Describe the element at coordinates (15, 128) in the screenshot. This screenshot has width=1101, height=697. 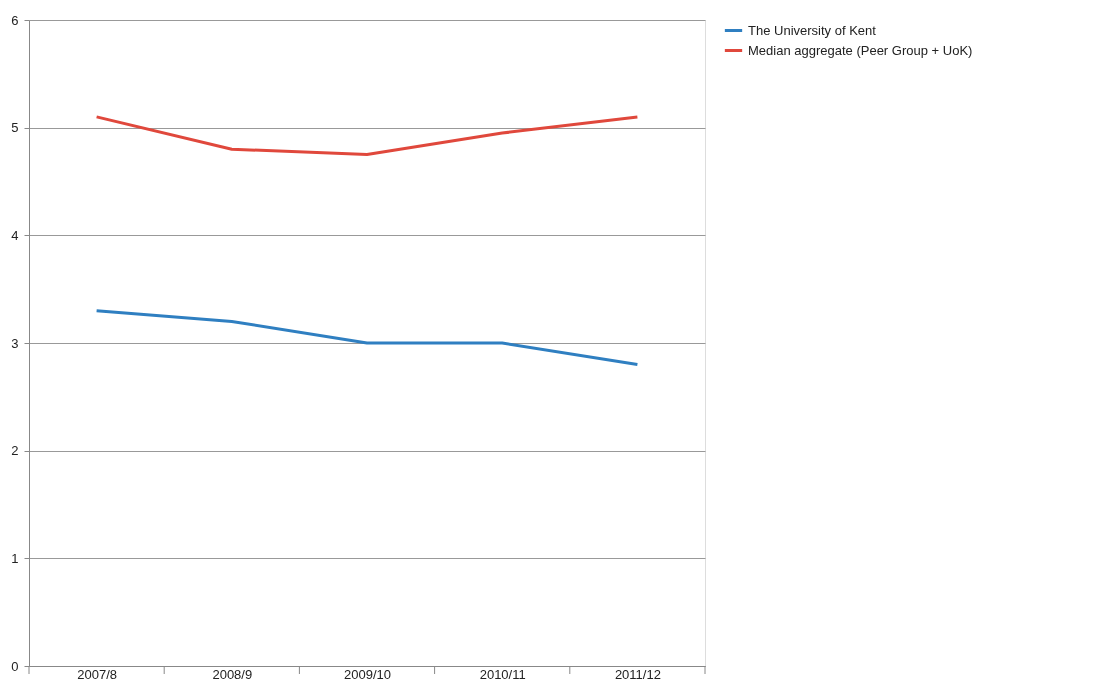
I see `y-tick-label: 5` at that location.